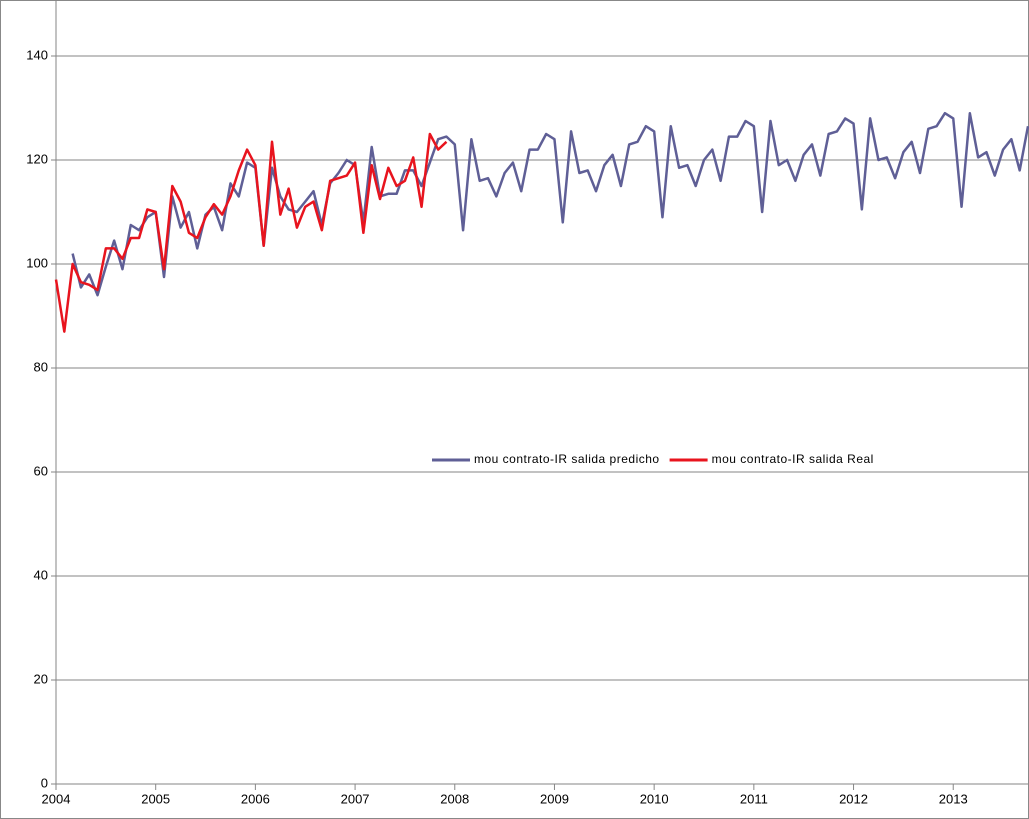 This screenshot has width=1029, height=819. I want to click on x-tick-label: 2011, so click(754, 798).